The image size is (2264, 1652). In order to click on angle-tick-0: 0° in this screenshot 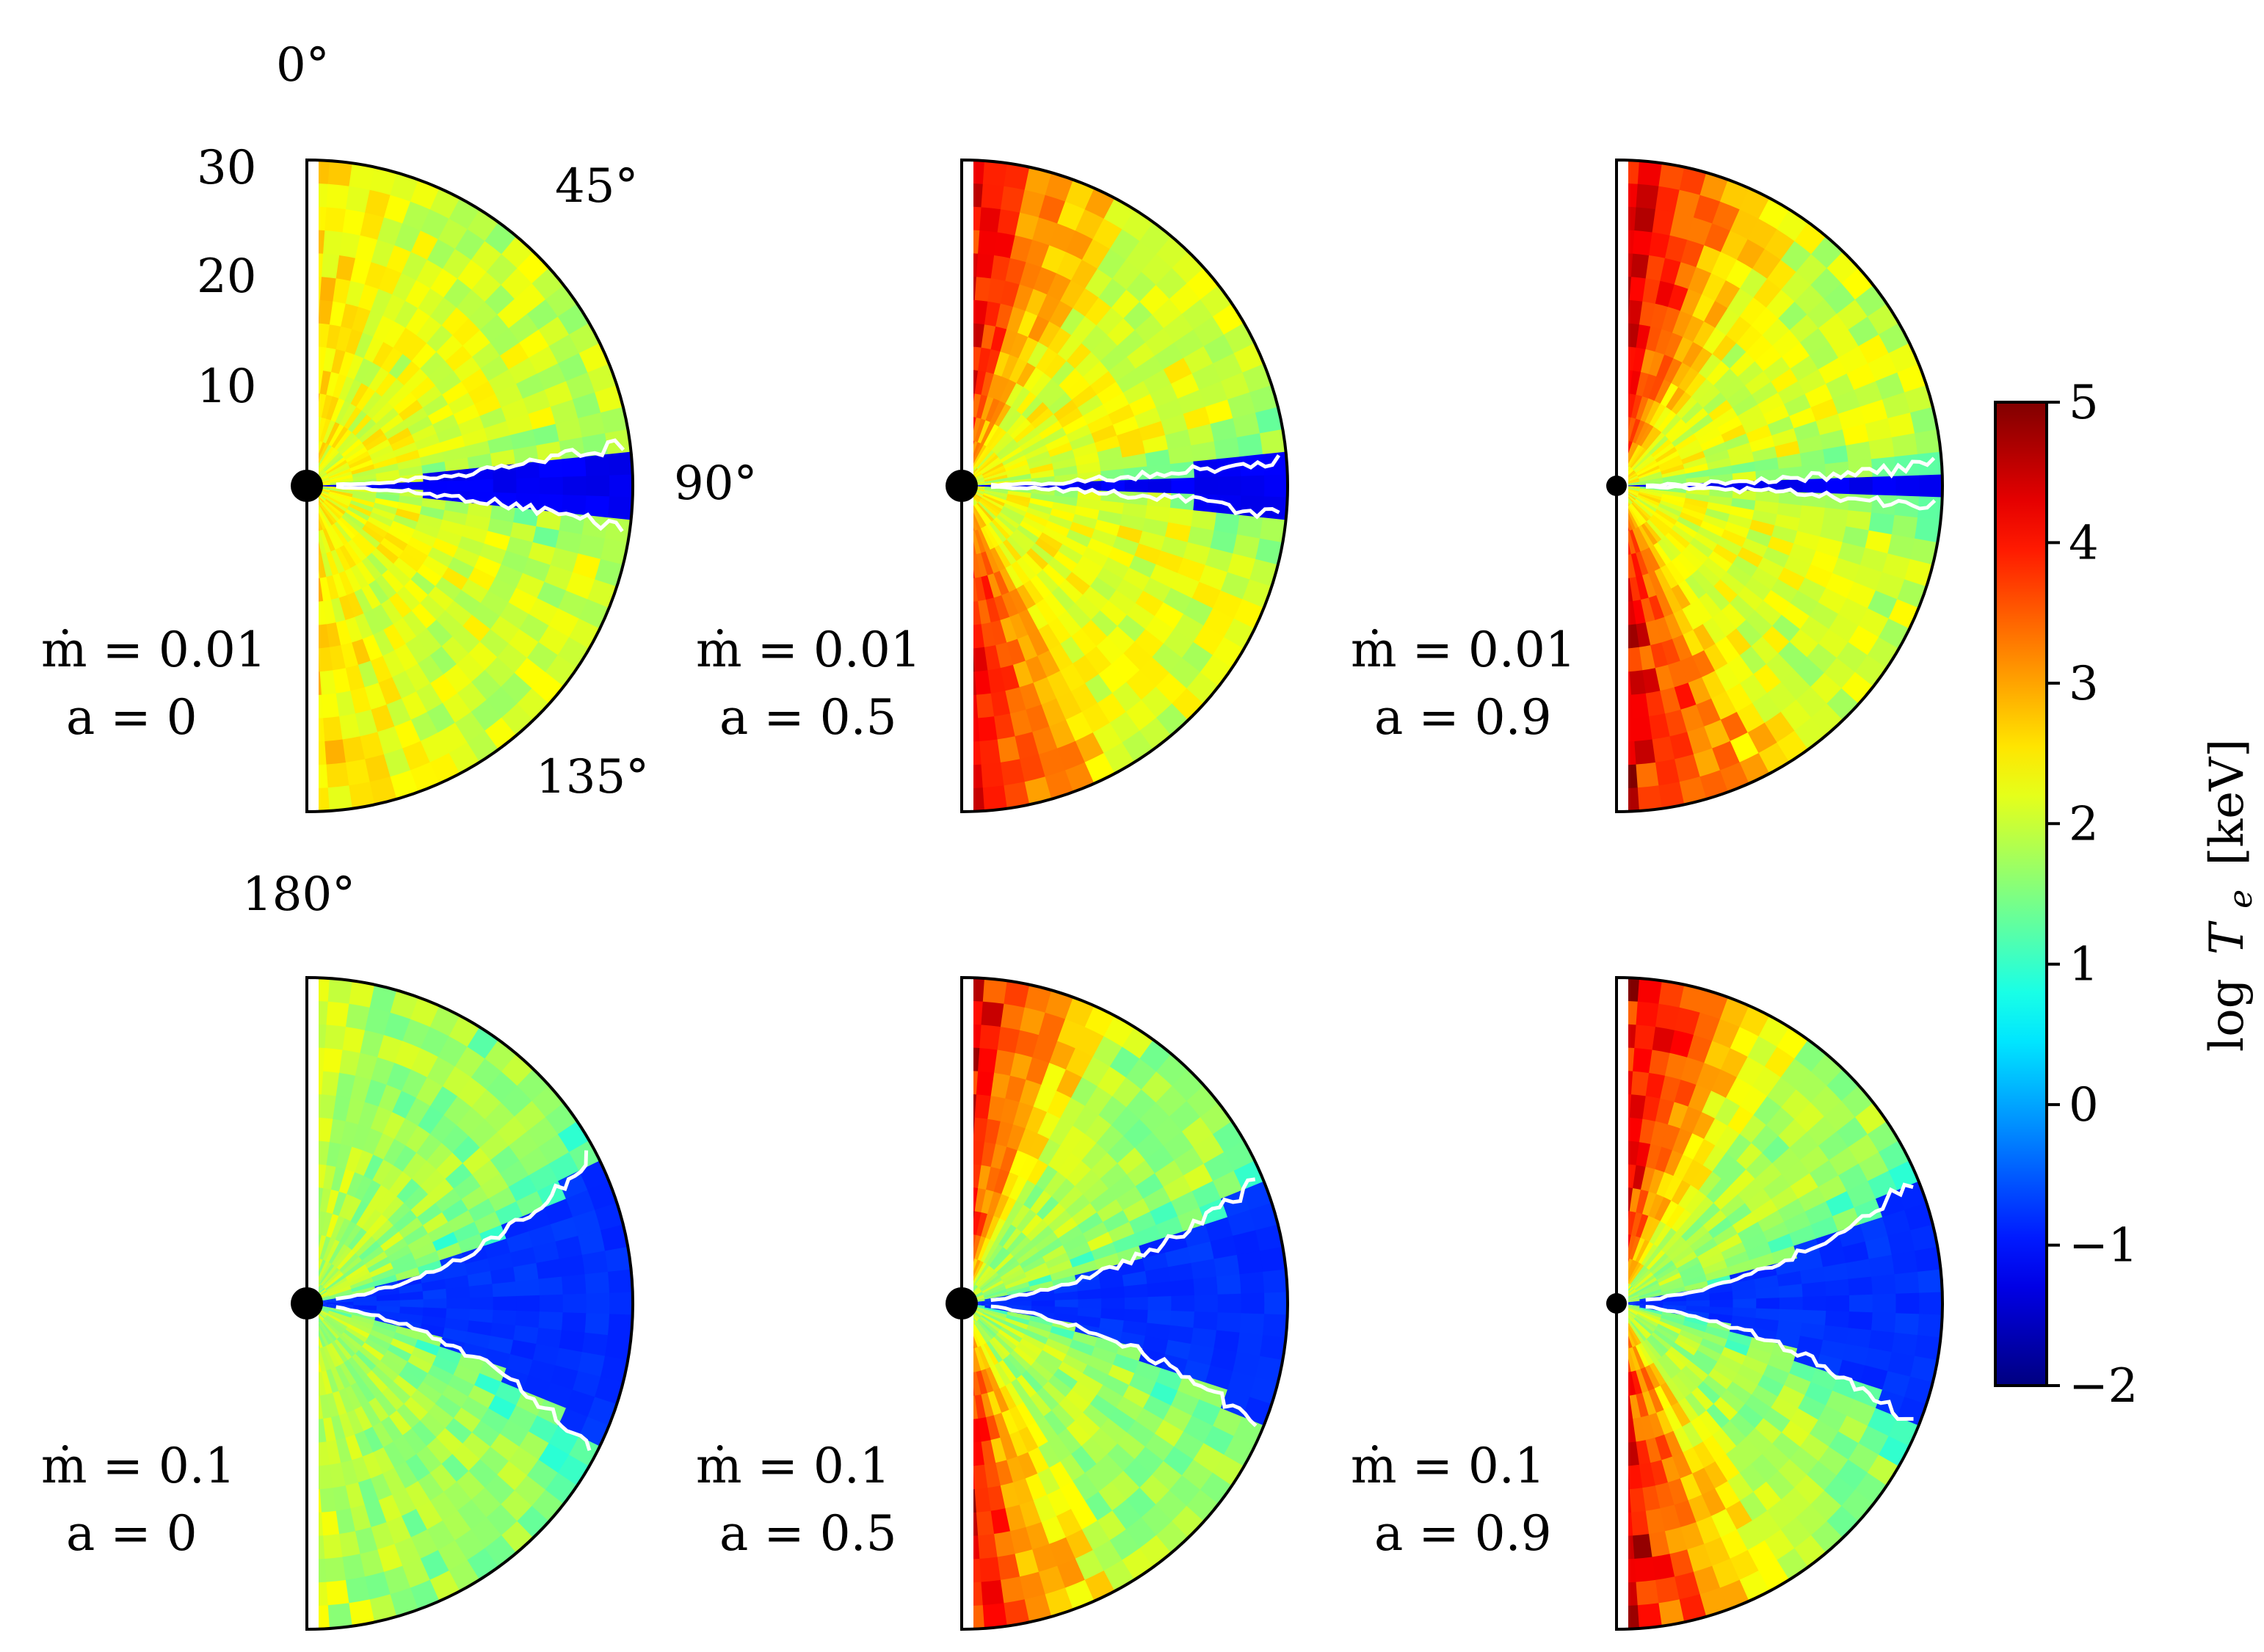, I will do `click(303, 65)`.